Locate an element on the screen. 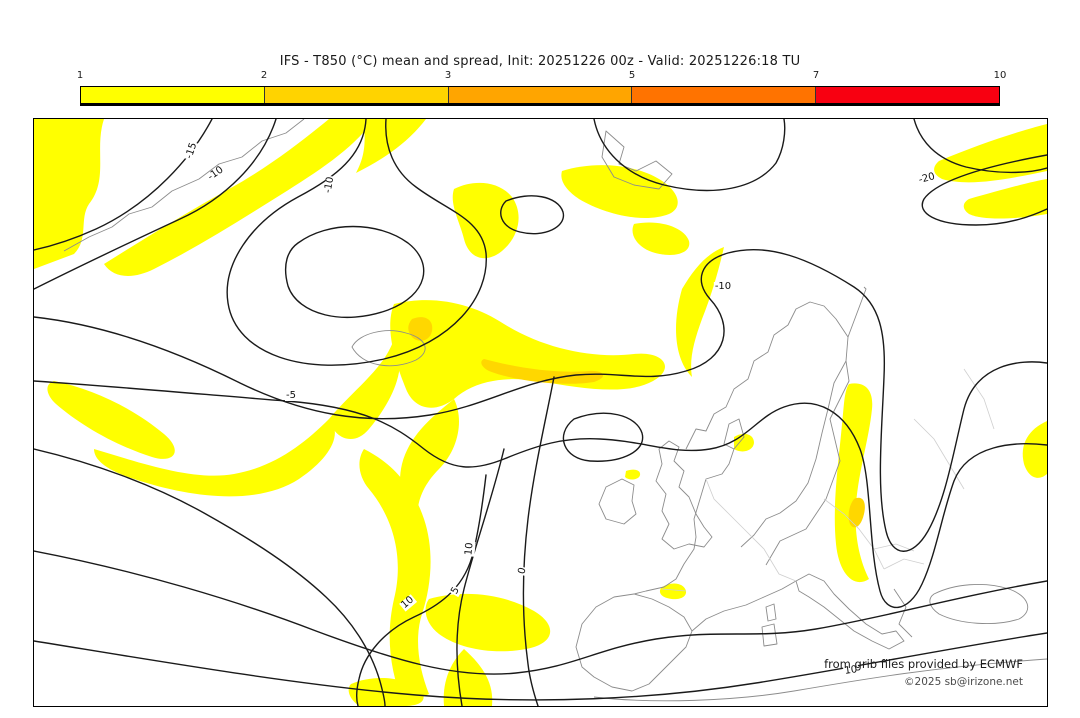 This screenshot has width=1080, height=718. contour-label--10: -10 is located at coordinates (723, 286).